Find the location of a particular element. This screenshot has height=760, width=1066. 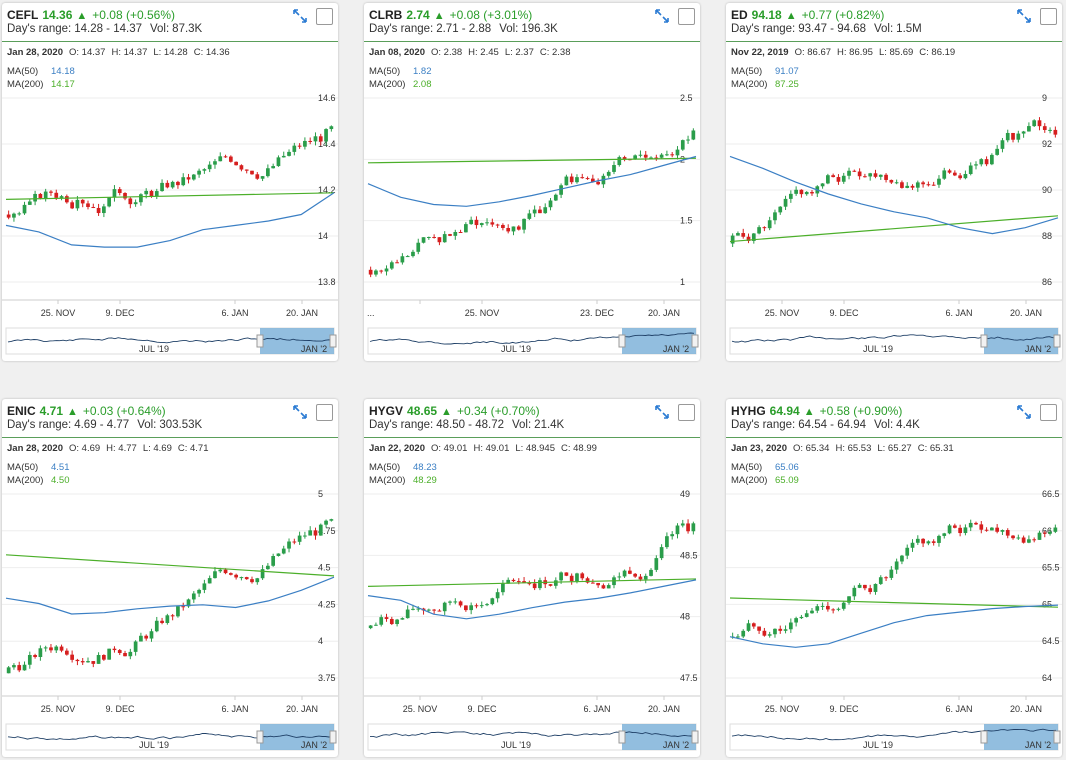

navigator-tick-label: JAN '2 is located at coordinates (676, 745).